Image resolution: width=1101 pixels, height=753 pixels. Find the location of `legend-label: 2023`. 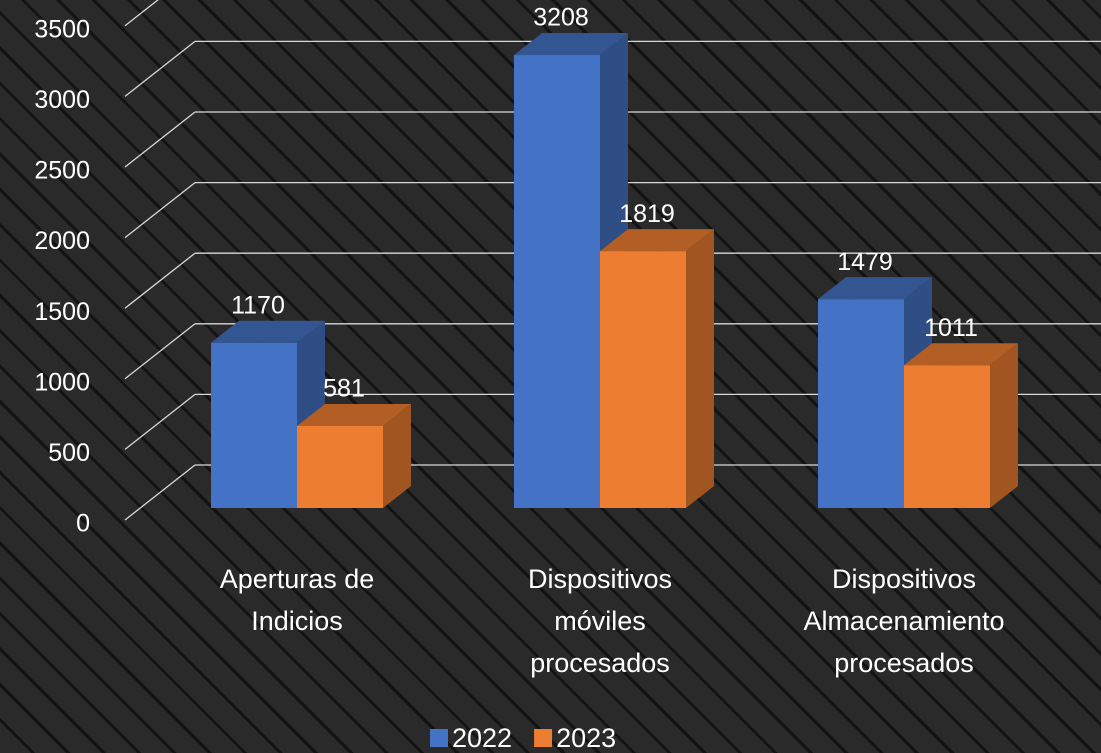

legend-label: 2023 is located at coordinates (586, 738).